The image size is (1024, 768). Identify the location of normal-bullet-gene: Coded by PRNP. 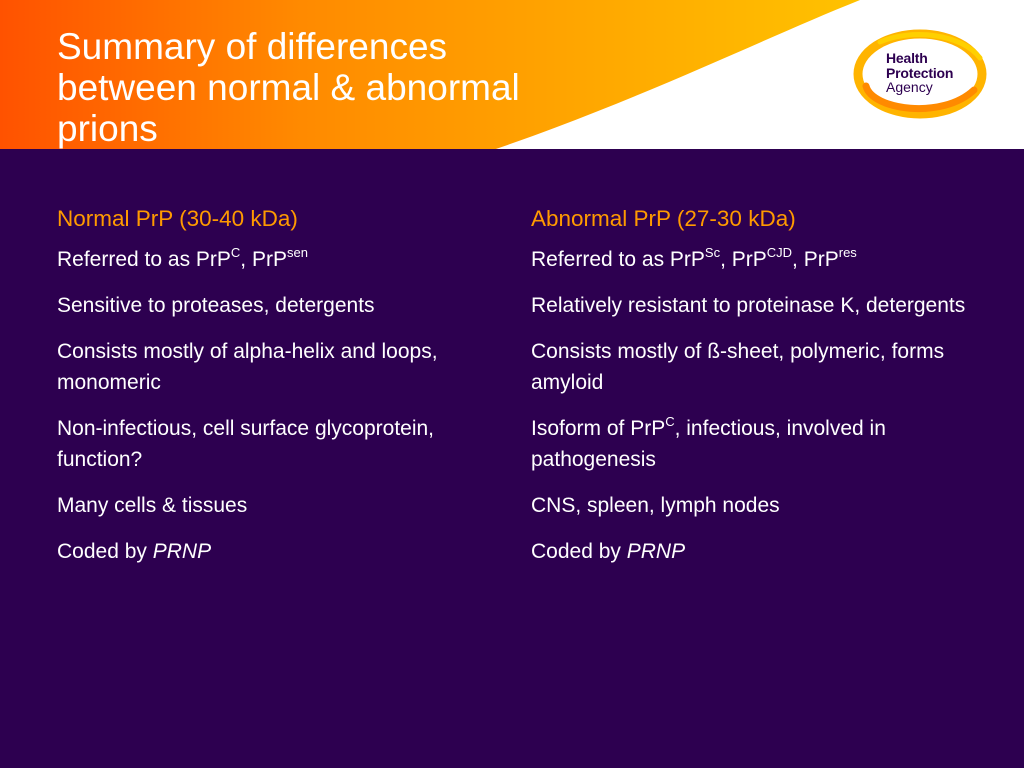
(134, 551).